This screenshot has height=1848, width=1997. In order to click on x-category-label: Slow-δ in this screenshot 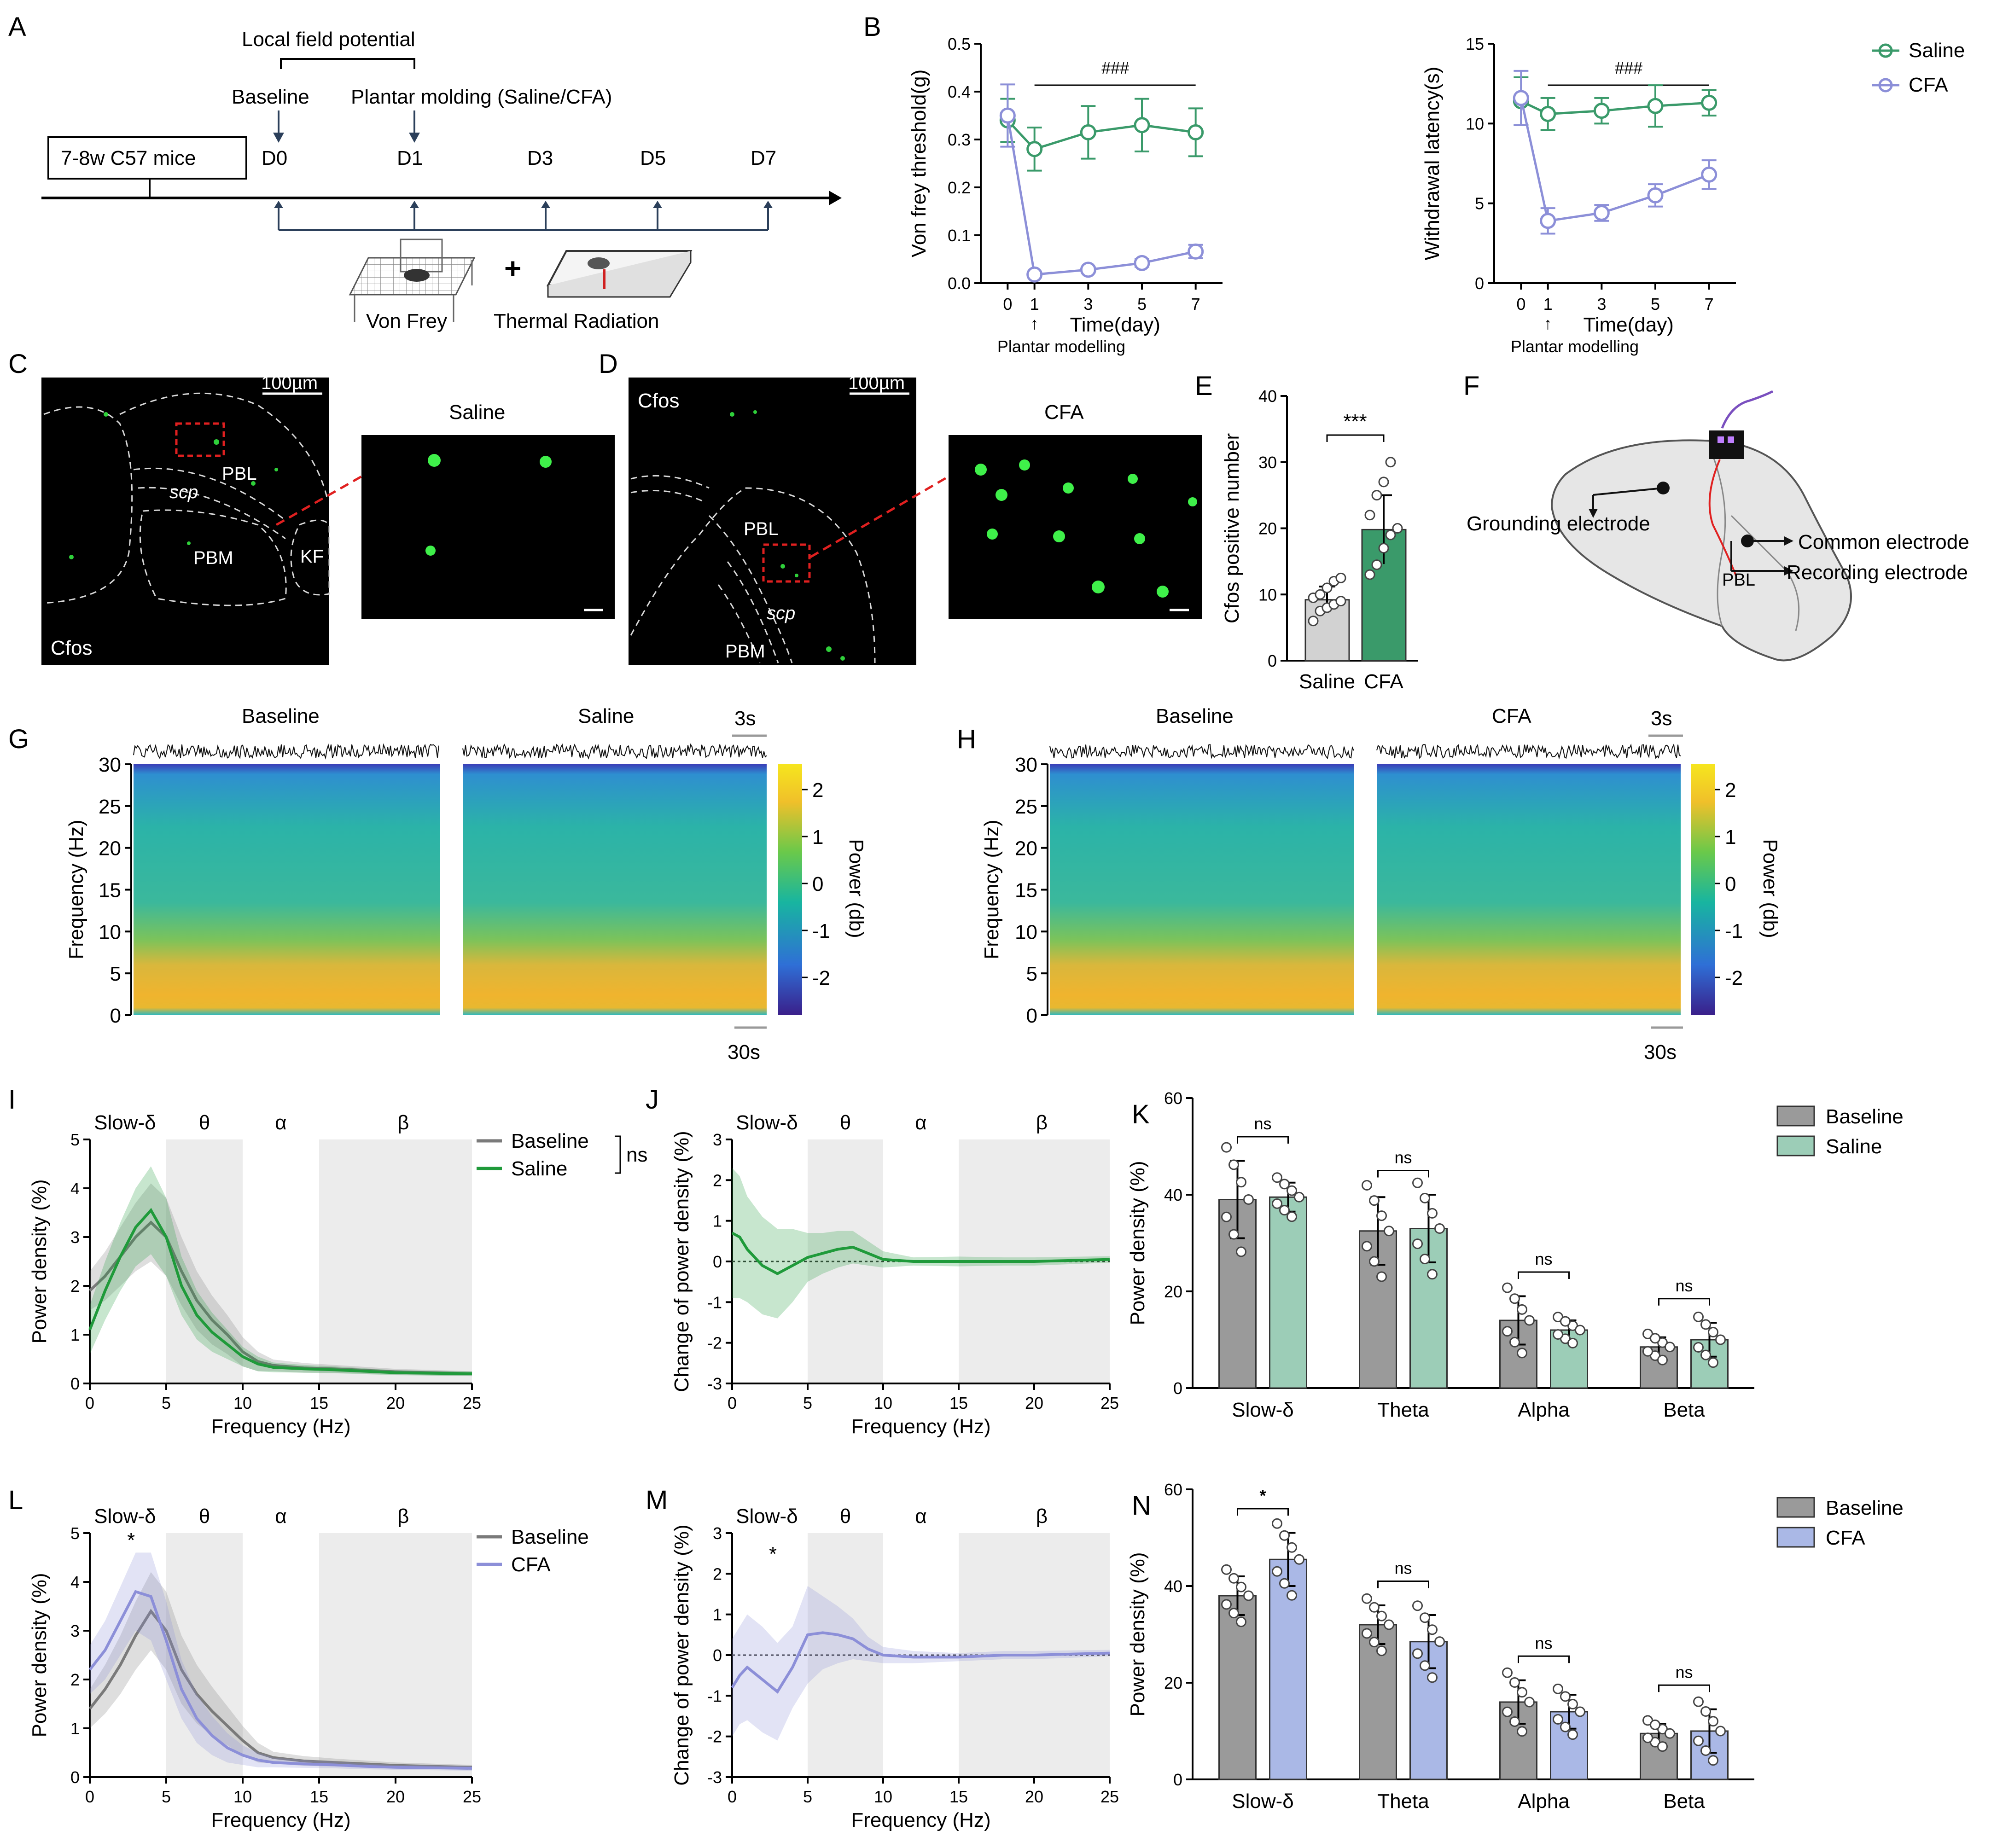, I will do `click(1263, 1801)`.